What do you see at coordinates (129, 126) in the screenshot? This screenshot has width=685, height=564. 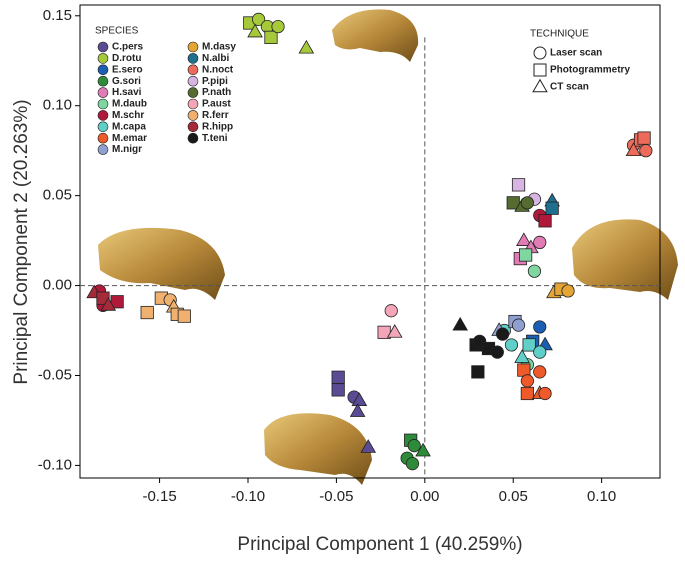 I see `legend-label: M.capa` at bounding box center [129, 126].